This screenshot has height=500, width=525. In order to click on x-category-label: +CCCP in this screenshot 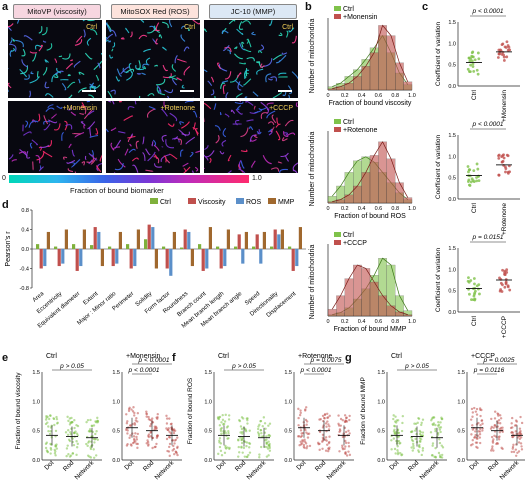, I will do `click(504, 327)`.